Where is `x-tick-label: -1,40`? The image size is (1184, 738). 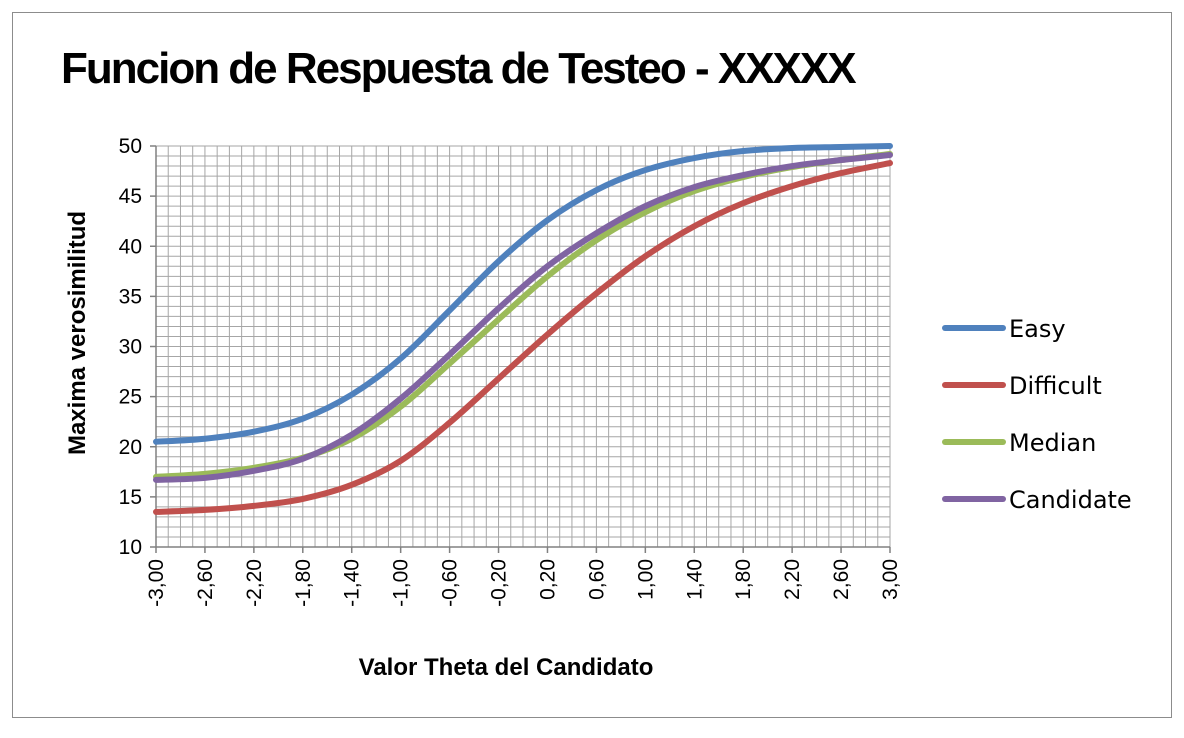 x-tick-label: -1,40 is located at coordinates (352, 583).